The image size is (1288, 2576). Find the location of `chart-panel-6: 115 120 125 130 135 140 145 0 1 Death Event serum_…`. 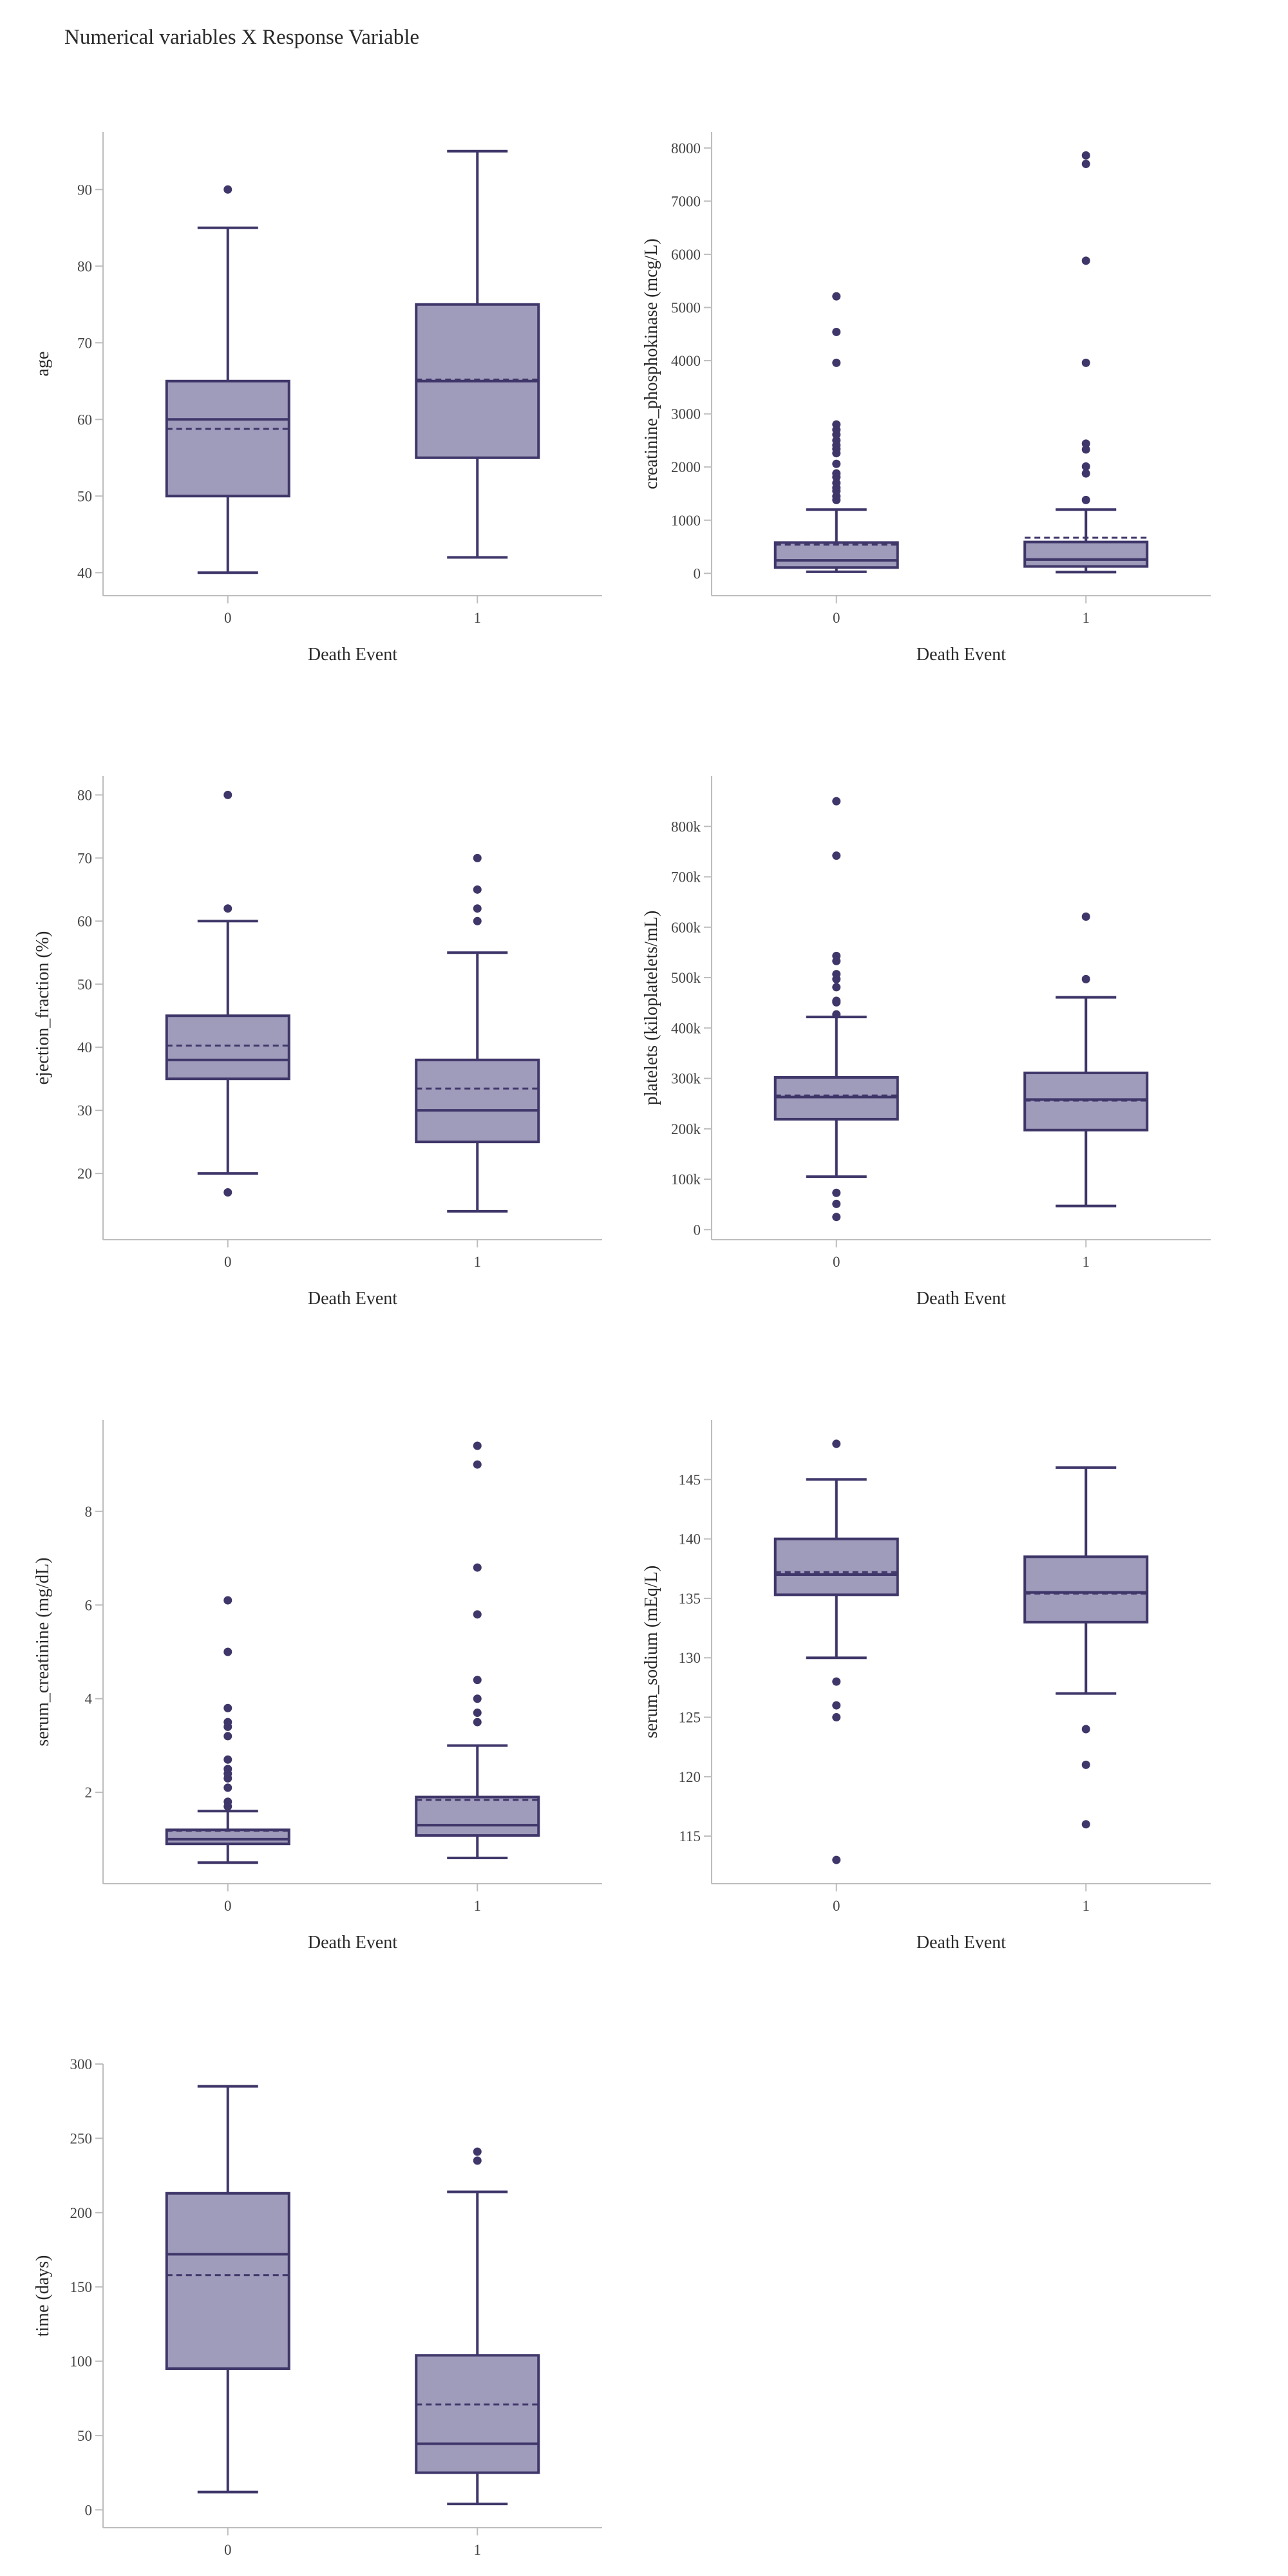

chart-panel-6: 115 120 125 130 135 140 145 0 1 Death Event serum_… is located at coordinates (926, 1686).